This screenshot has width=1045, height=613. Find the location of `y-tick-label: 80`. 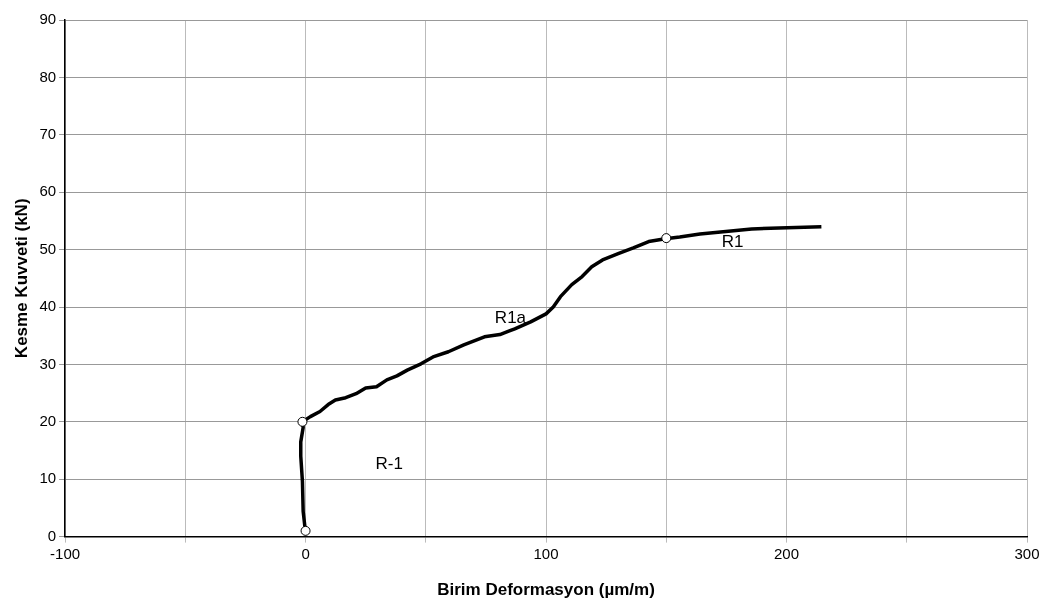

y-tick-label: 80 is located at coordinates (48, 76).